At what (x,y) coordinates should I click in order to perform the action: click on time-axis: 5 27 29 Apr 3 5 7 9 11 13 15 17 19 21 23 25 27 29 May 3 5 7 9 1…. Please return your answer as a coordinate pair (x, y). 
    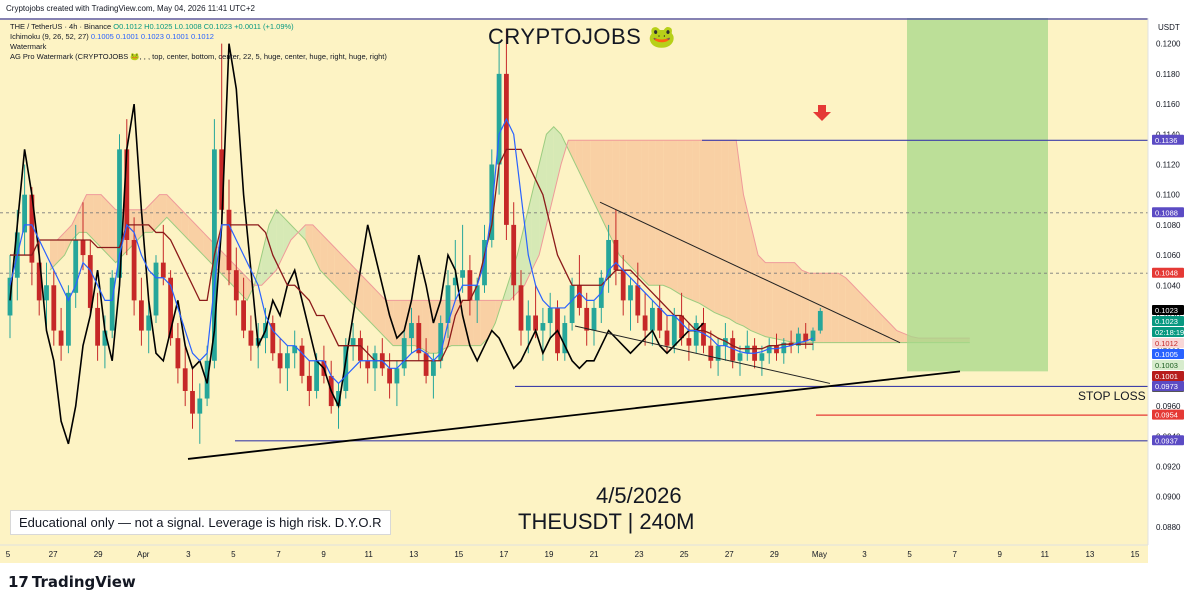
    Looking at the image, I should click on (574, 551).